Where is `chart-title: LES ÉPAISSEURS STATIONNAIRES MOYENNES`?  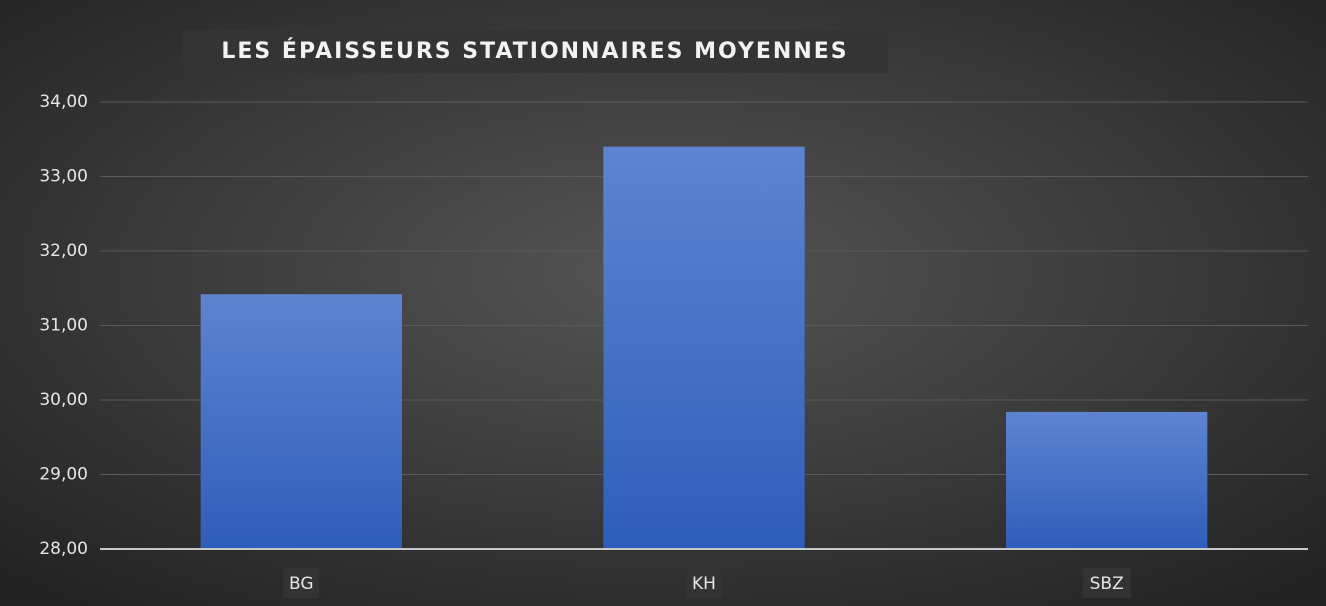 chart-title: LES ÉPAISSEURS STATIONNAIRES MOYENNES is located at coordinates (534, 51).